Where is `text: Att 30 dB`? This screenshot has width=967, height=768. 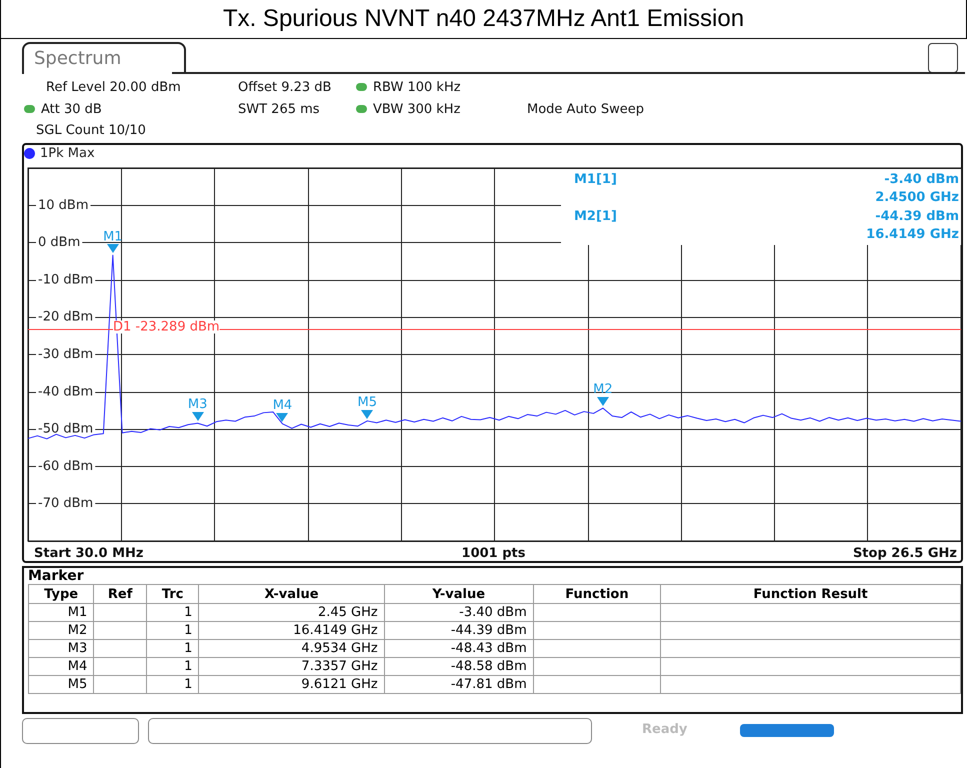
text: Att 30 dB is located at coordinates (71, 109).